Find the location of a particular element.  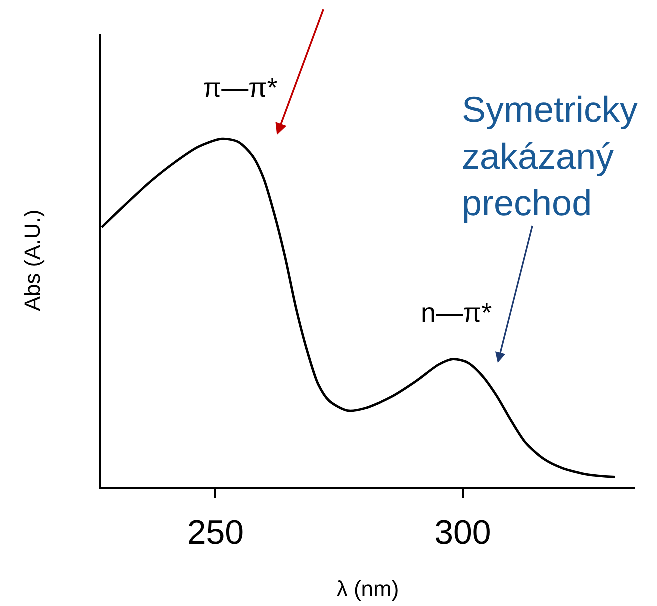

annotation: Symetricky zakázaný prechod is located at coordinates (550, 156).